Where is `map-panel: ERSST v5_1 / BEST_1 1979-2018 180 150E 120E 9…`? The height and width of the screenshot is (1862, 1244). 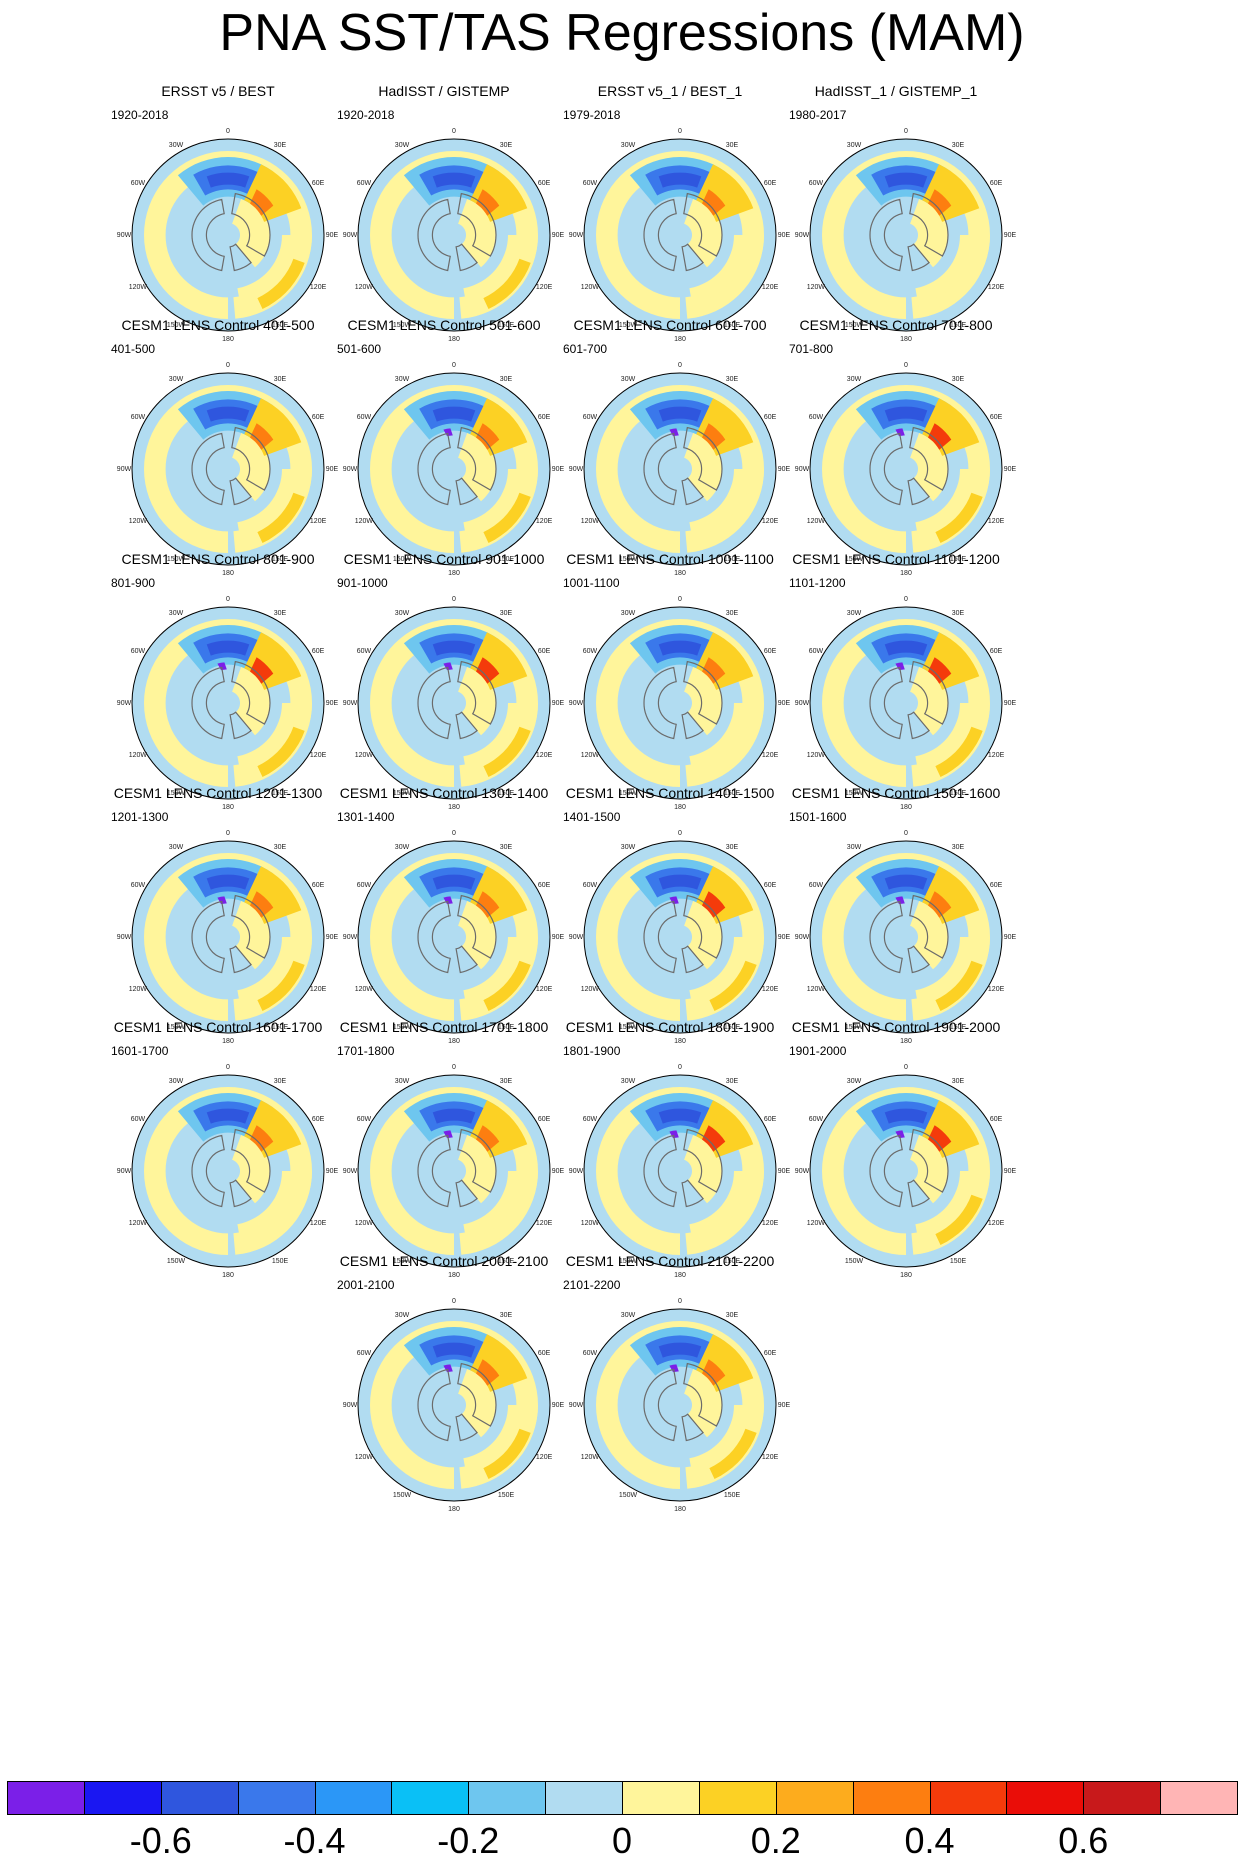 map-panel: ERSST v5_1 / BEST_1 1979-2018 180 150E 120E 9… is located at coordinates (670, 218).